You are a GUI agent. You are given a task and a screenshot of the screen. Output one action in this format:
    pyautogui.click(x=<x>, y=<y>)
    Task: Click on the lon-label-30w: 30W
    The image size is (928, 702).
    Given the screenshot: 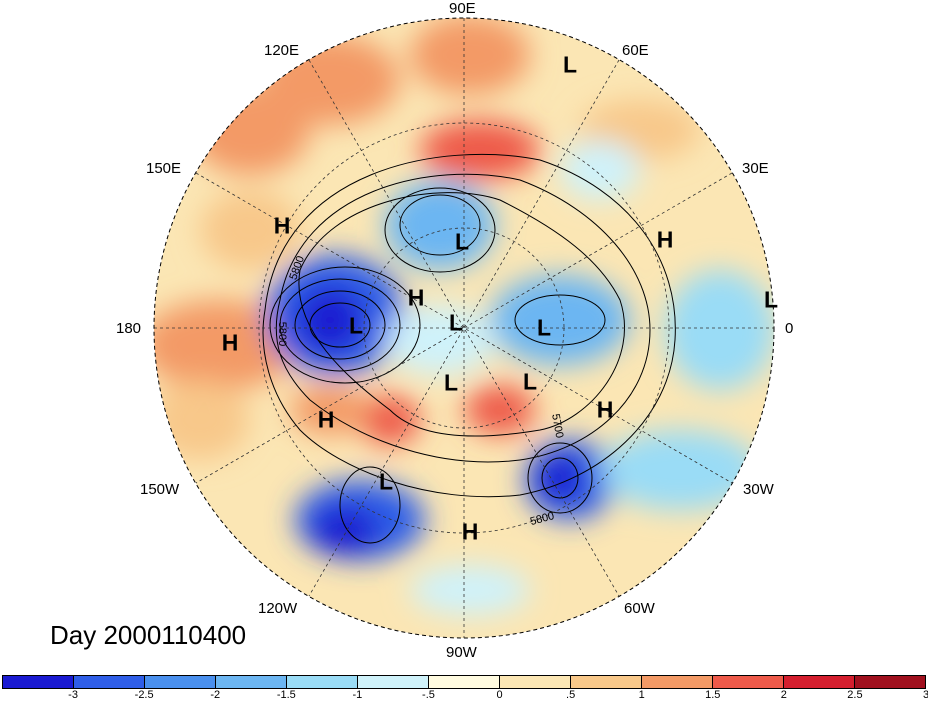 What is the action you would take?
    pyautogui.click(x=758, y=489)
    